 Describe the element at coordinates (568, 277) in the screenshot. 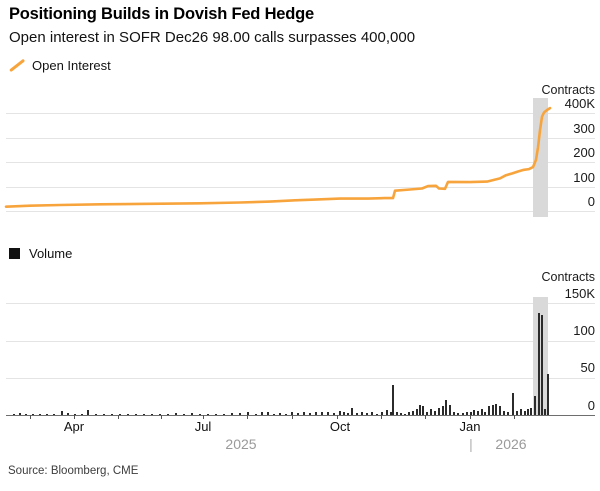

I see `vol-axis-unit: Contracts` at that location.